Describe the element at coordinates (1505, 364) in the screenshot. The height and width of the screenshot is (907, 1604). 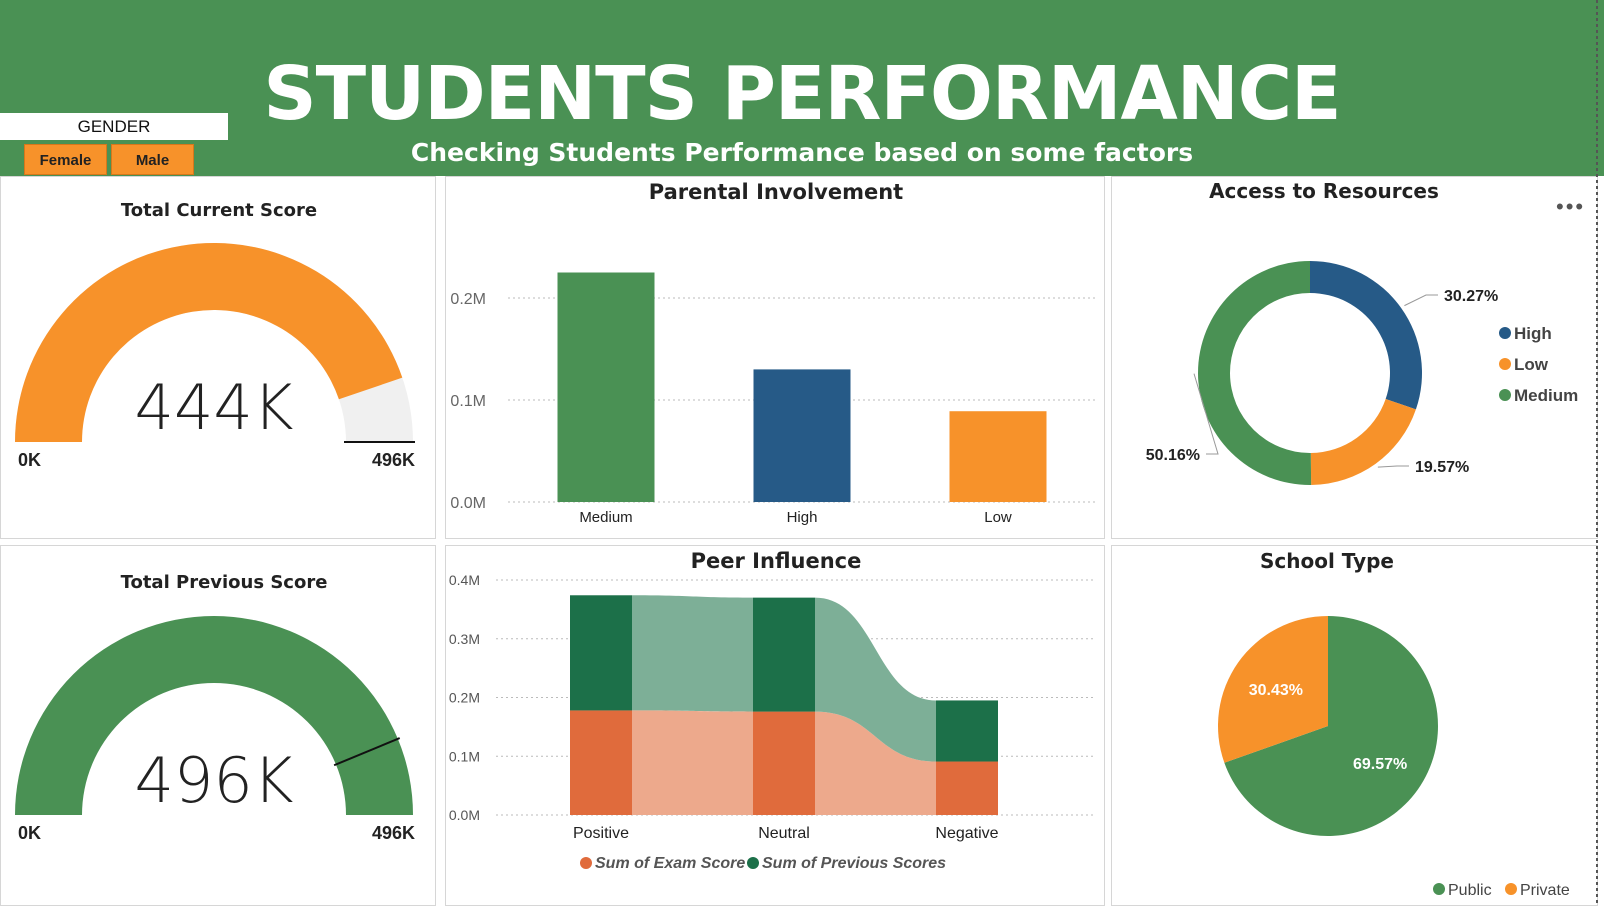
I see `legend-dot-low` at that location.